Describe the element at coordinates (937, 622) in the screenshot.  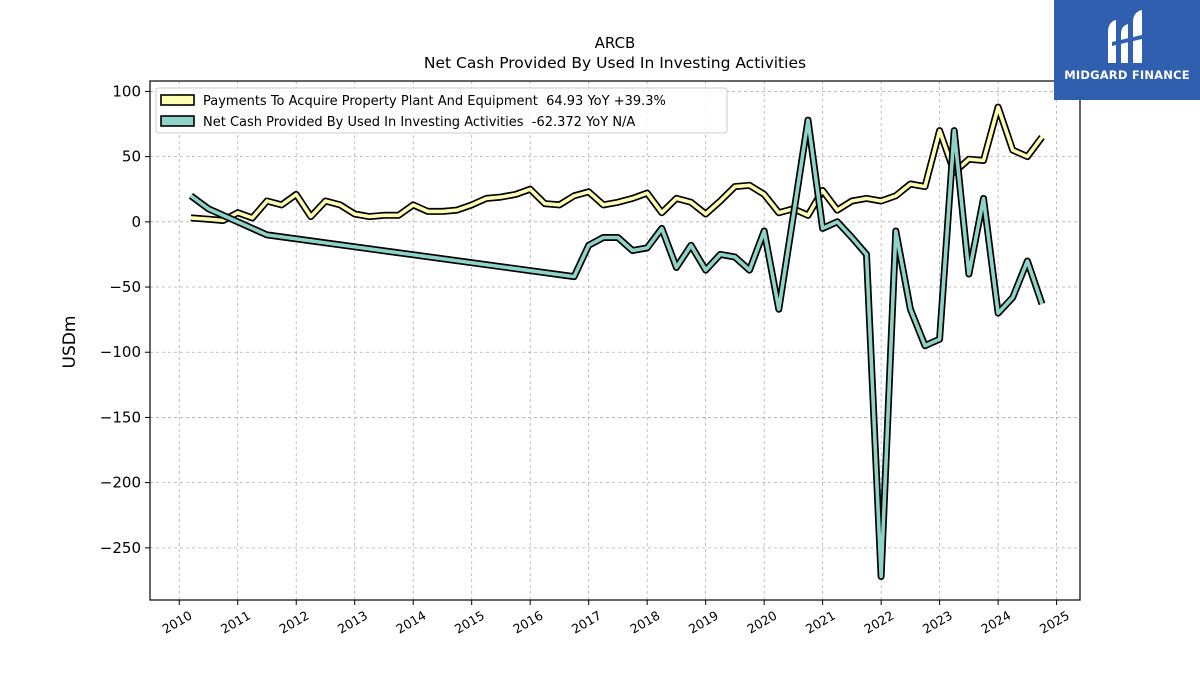
I see `x-tick-label: 2023` at that location.